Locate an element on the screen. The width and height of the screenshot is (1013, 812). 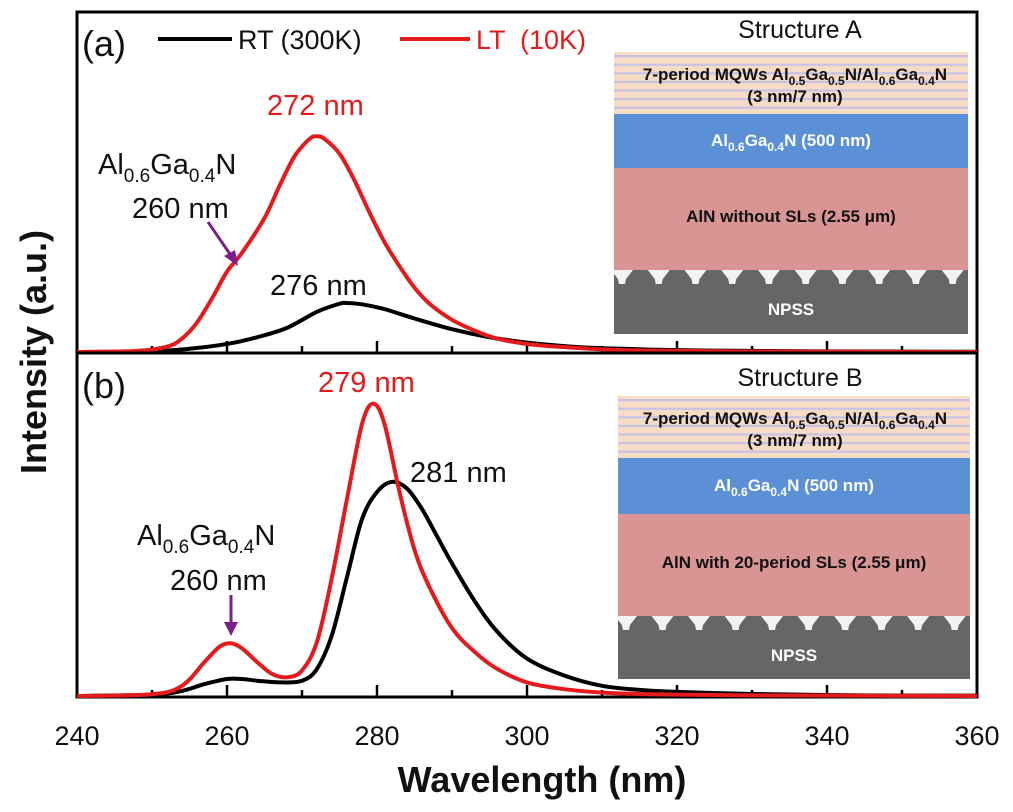
structure-a-algan-layer is located at coordinates (791, 141).